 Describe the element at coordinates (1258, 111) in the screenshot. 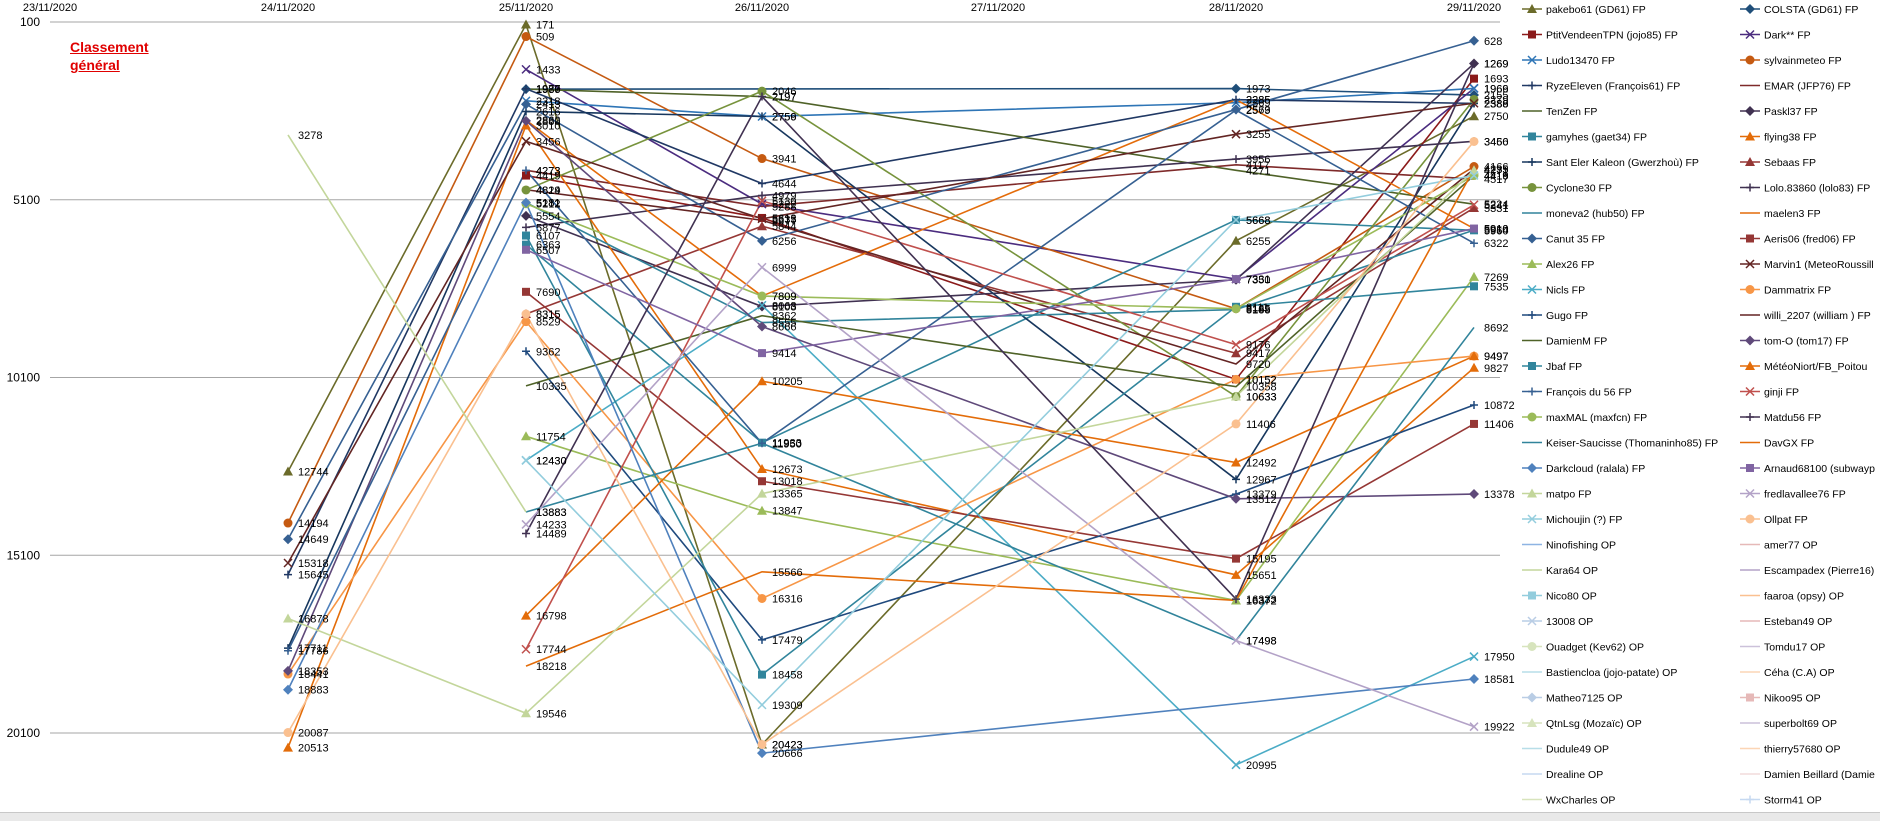

I see `data-label: 2579` at that location.